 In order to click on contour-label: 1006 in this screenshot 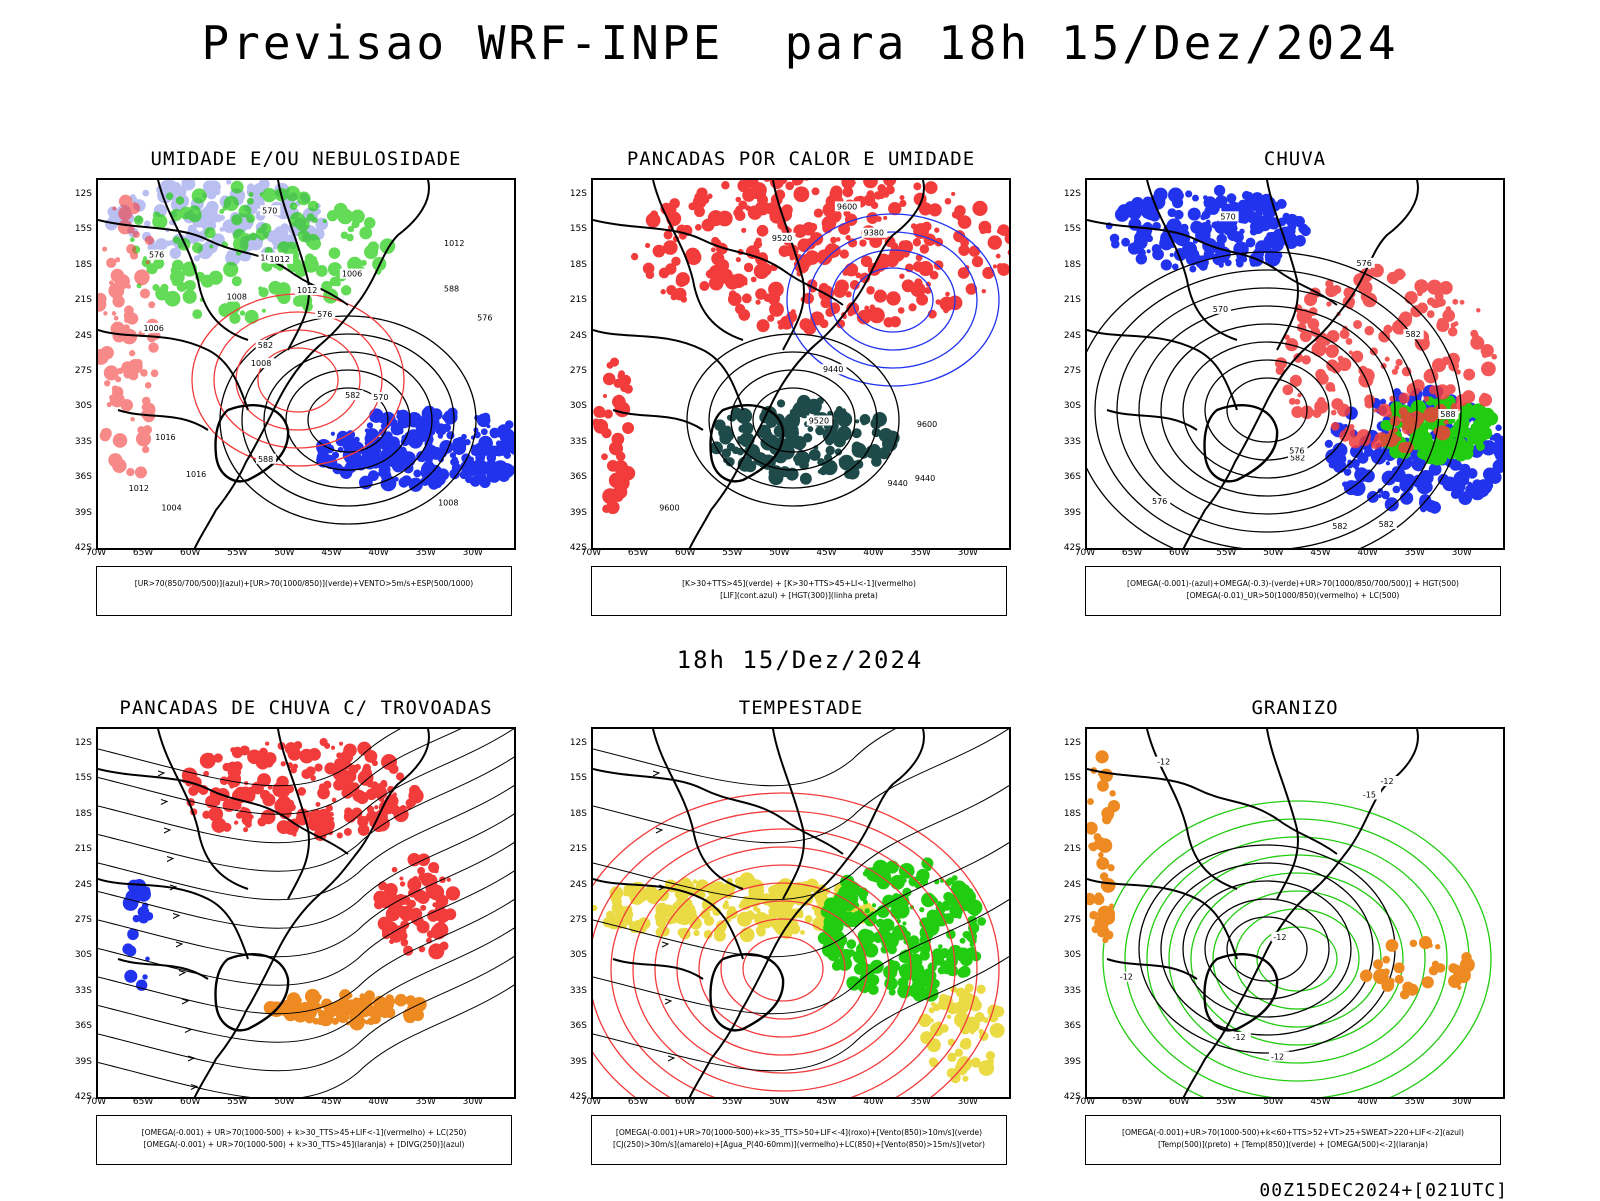, I will do `click(153, 328)`.